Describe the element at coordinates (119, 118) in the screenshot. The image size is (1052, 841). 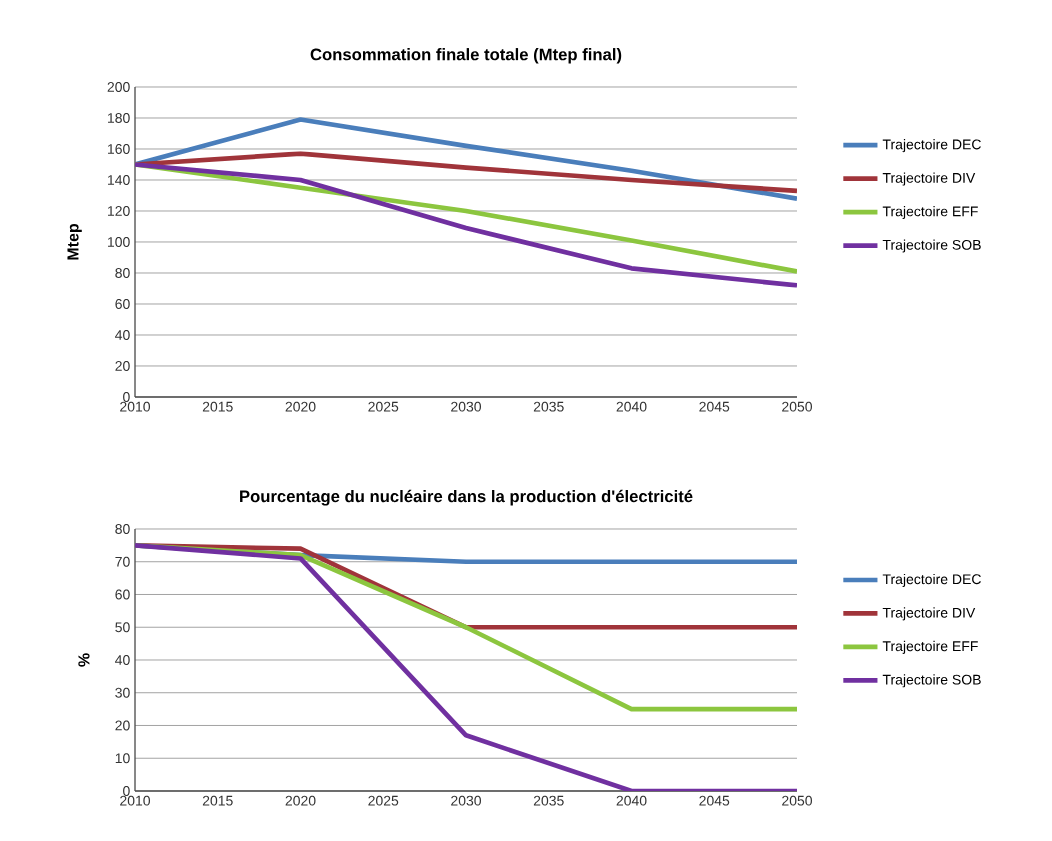
I see `y-tick-label: 180` at that location.